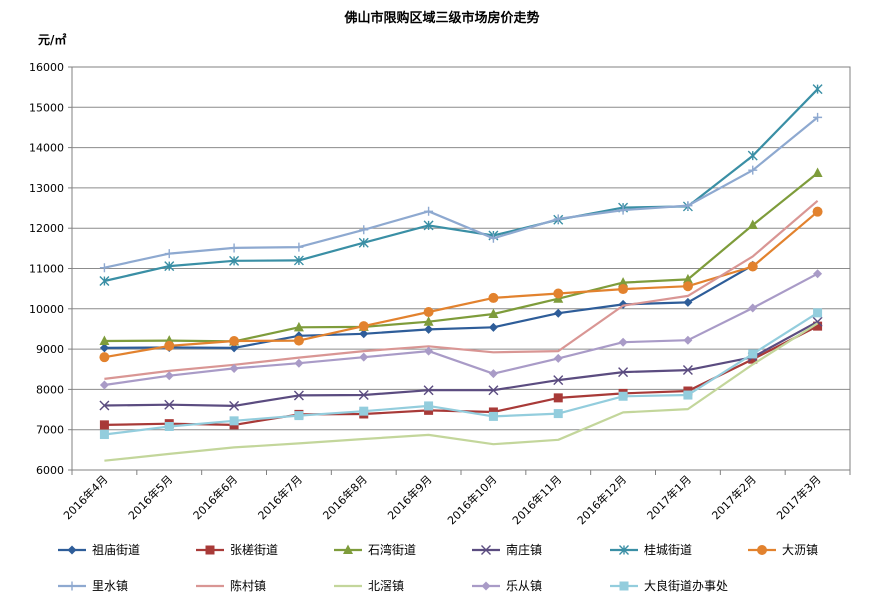 The width and height of the screenshot is (884, 614). What do you see at coordinates (651, 549) in the screenshot?
I see `legend-item: 桂城街道` at bounding box center [651, 549].